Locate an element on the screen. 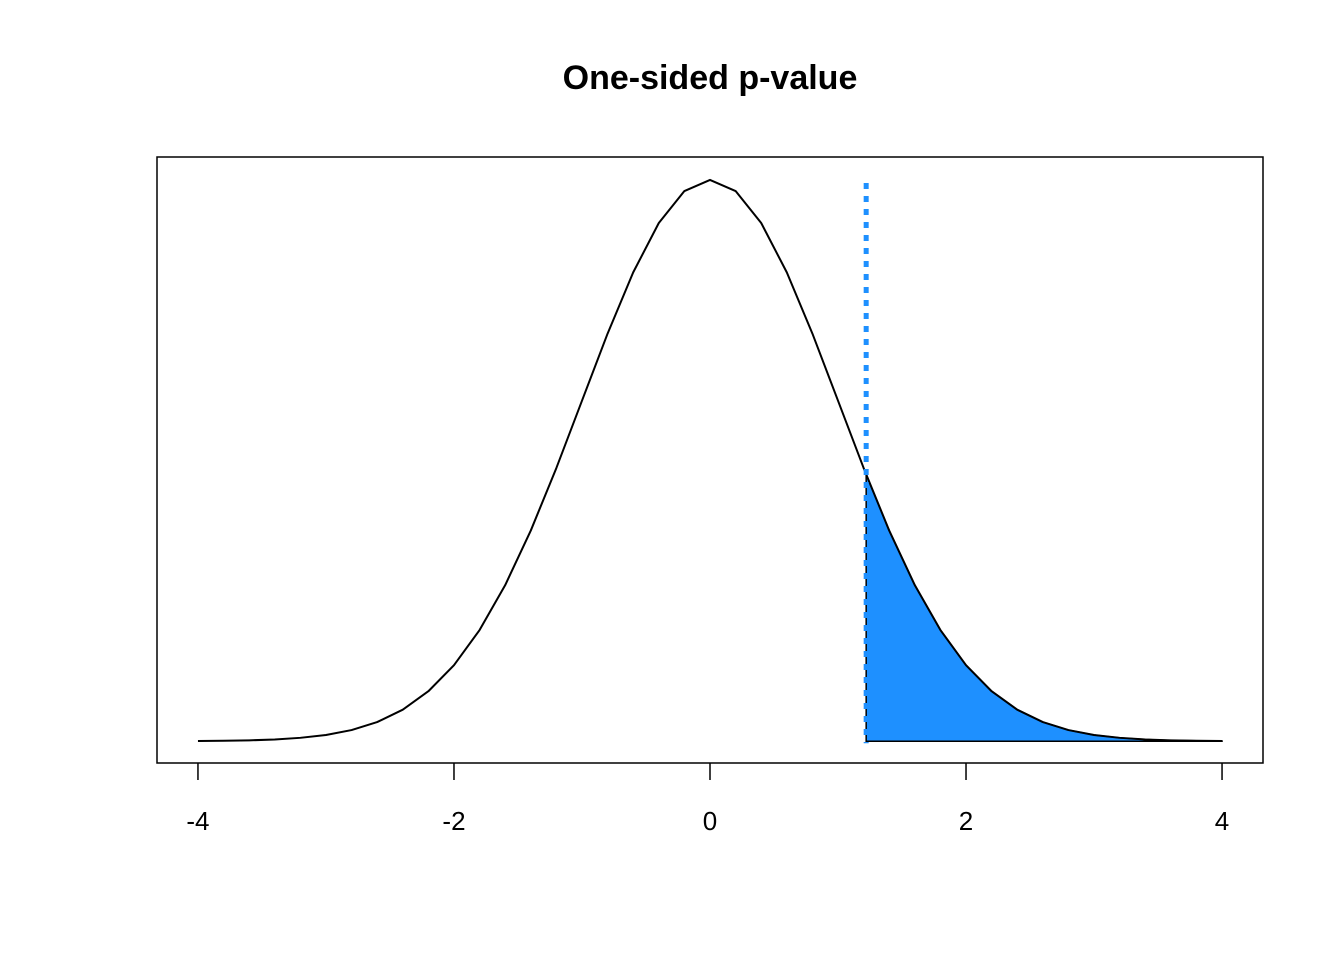  x-tick-label: 0 is located at coordinates (710, 821).